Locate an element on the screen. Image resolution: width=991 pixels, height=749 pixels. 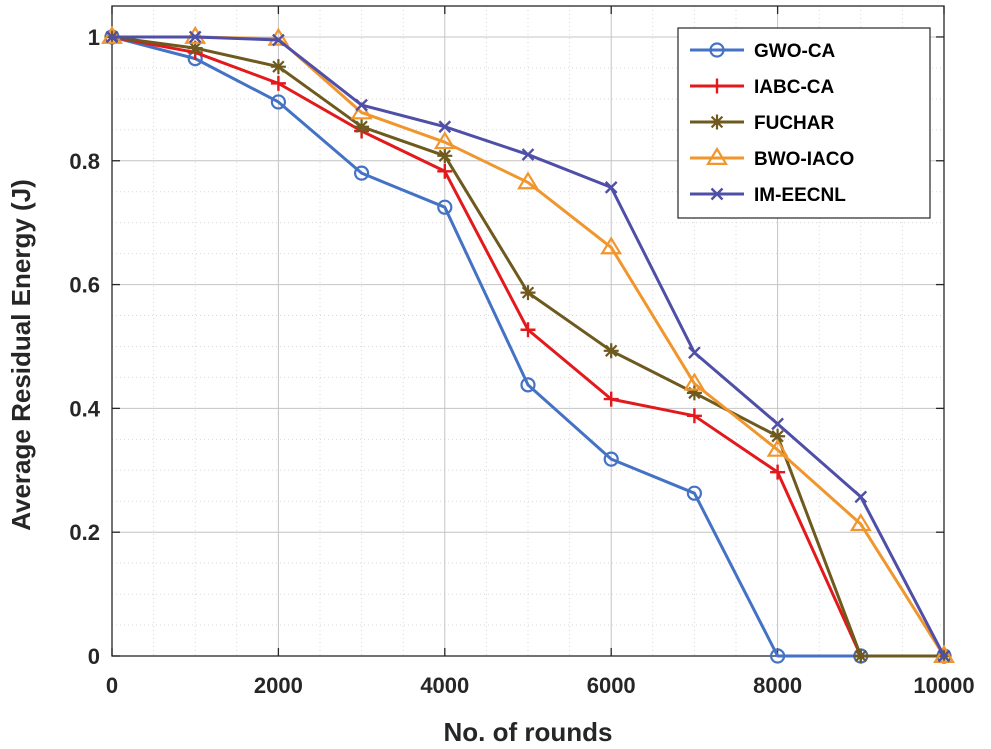
x-tick-label: 8000 is located at coordinates (777, 685).